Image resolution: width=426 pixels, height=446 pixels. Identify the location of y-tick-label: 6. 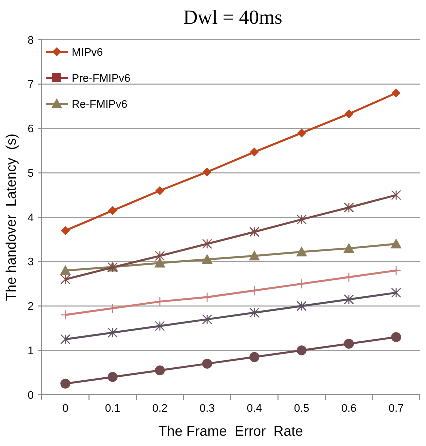
(31, 130).